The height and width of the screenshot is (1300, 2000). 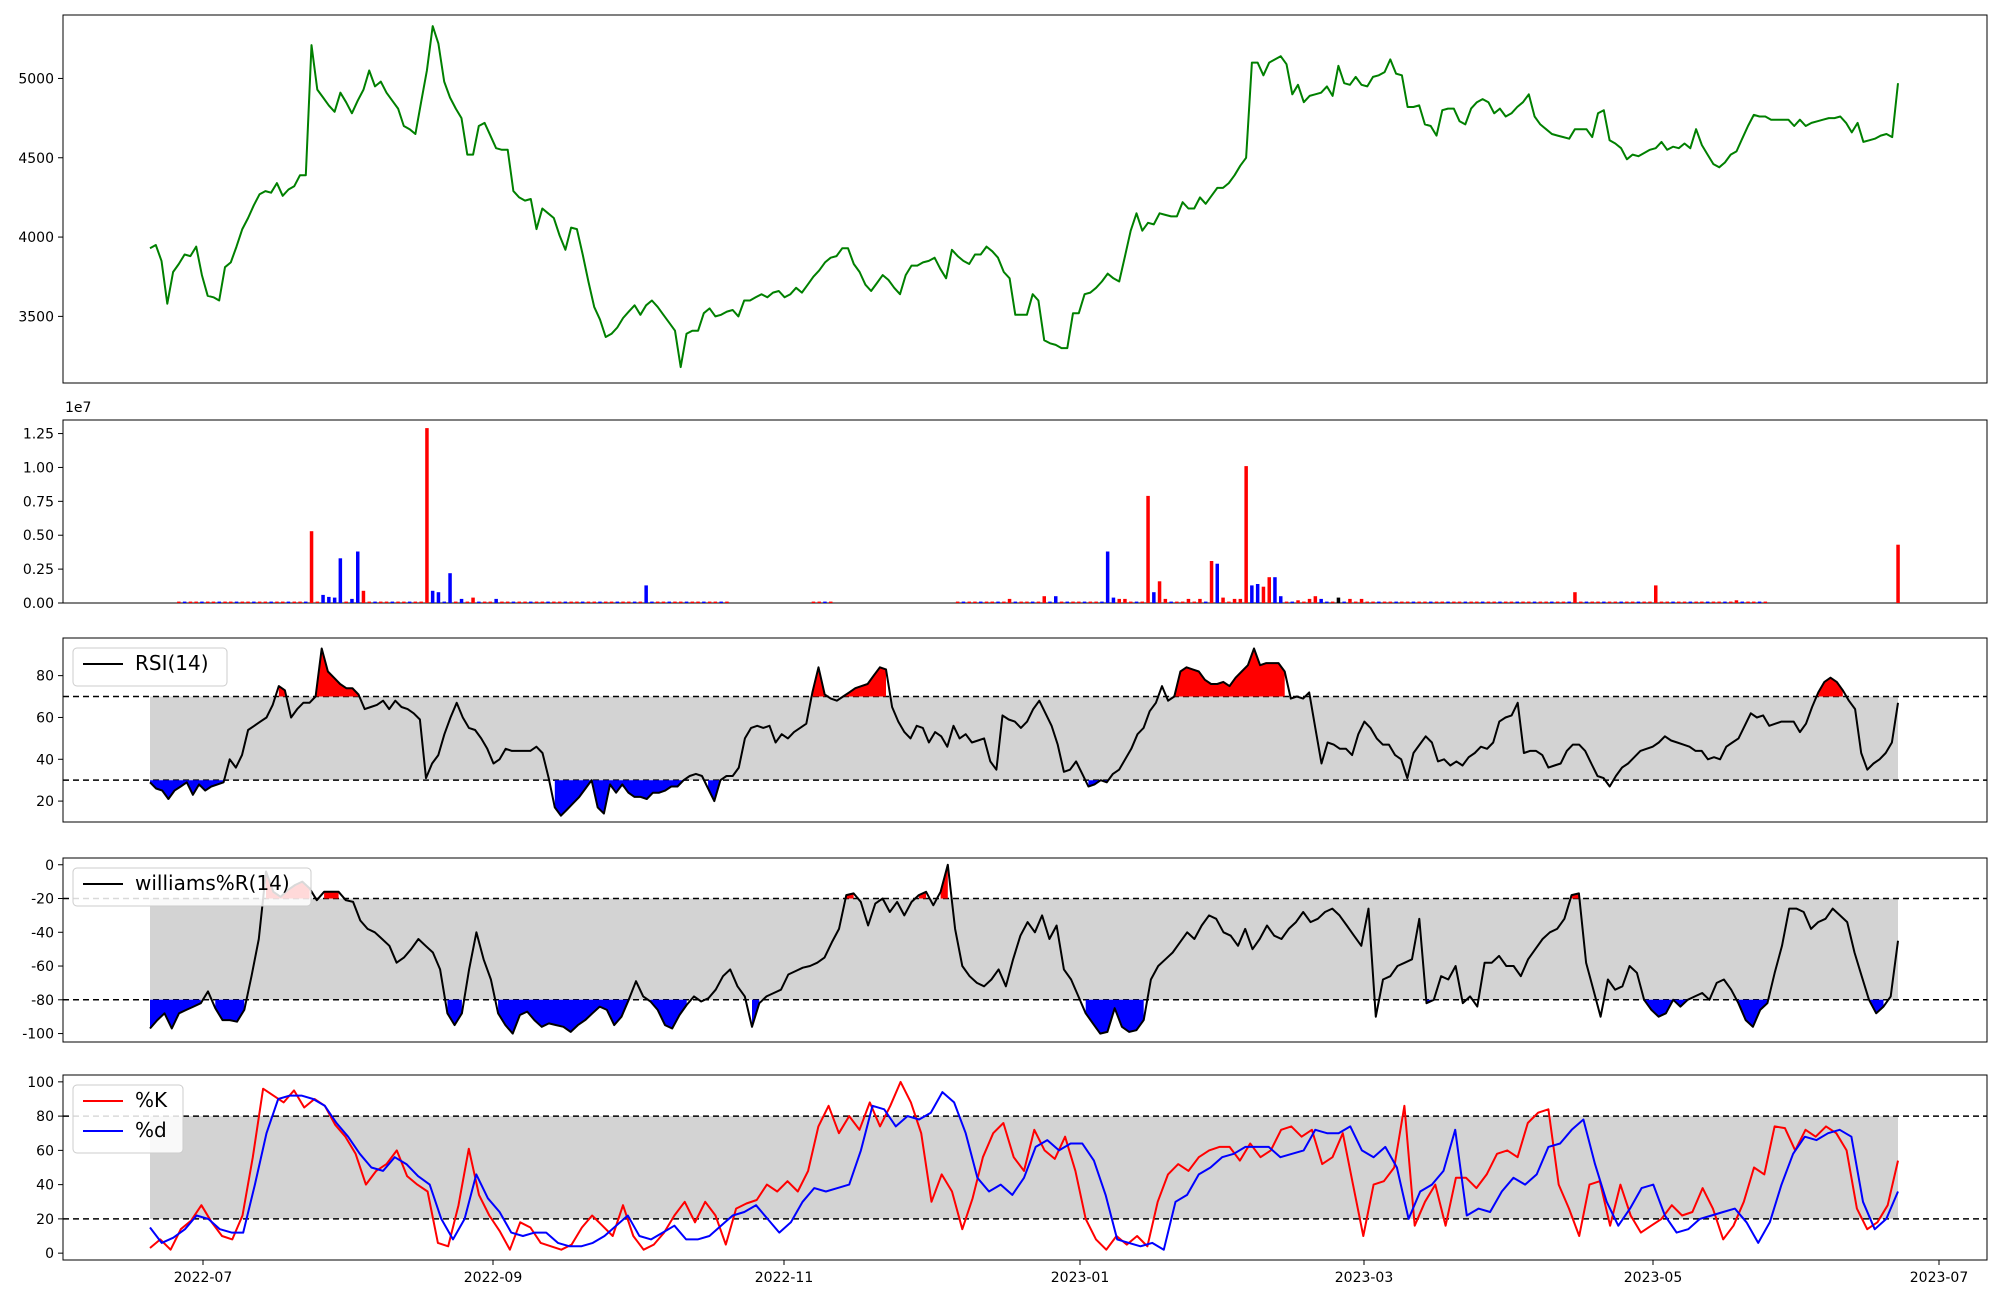 What do you see at coordinates (78, 408) in the screenshot?
I see `volume-scale-label: 1e7` at bounding box center [78, 408].